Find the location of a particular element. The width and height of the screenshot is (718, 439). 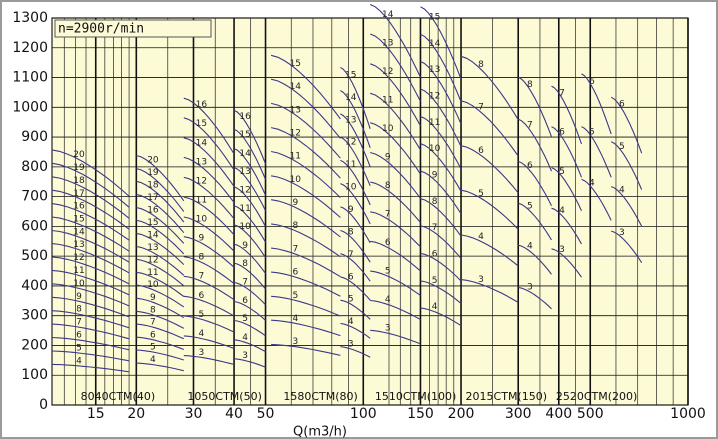

speed-box is located at coordinates (133, 28).